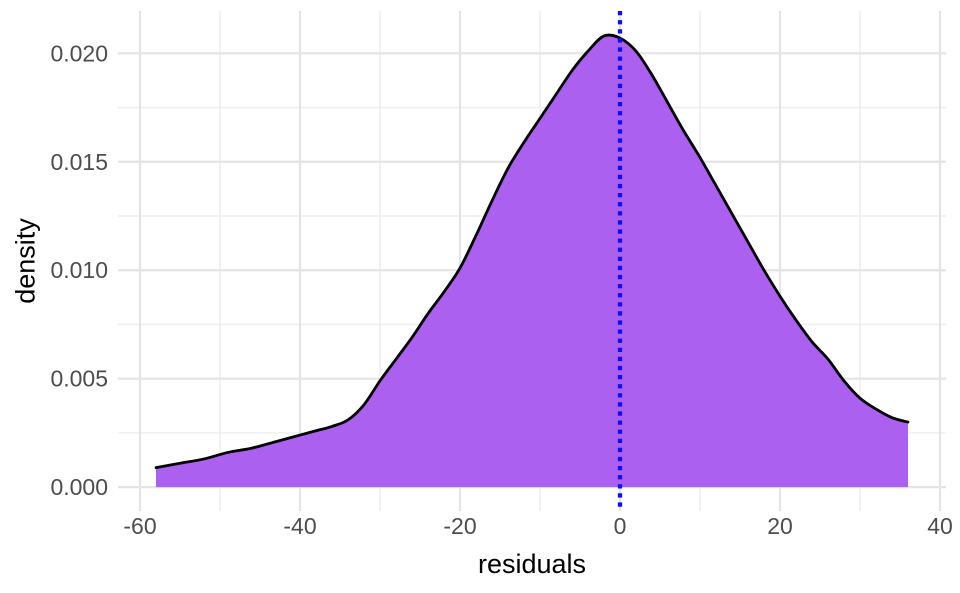  I want to click on x-axis-title: residuals, so click(532, 564).